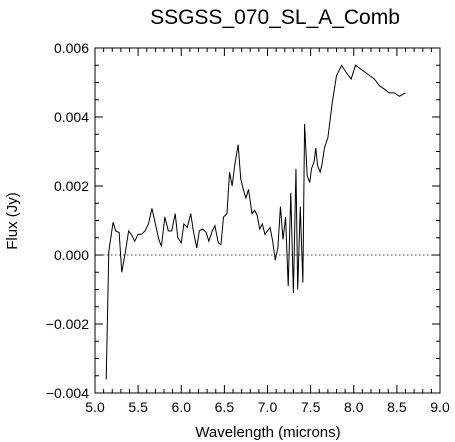 The width and height of the screenshot is (455, 442). Describe the element at coordinates (311, 407) in the screenshot. I see `x-tick-label: 7.5` at that location.